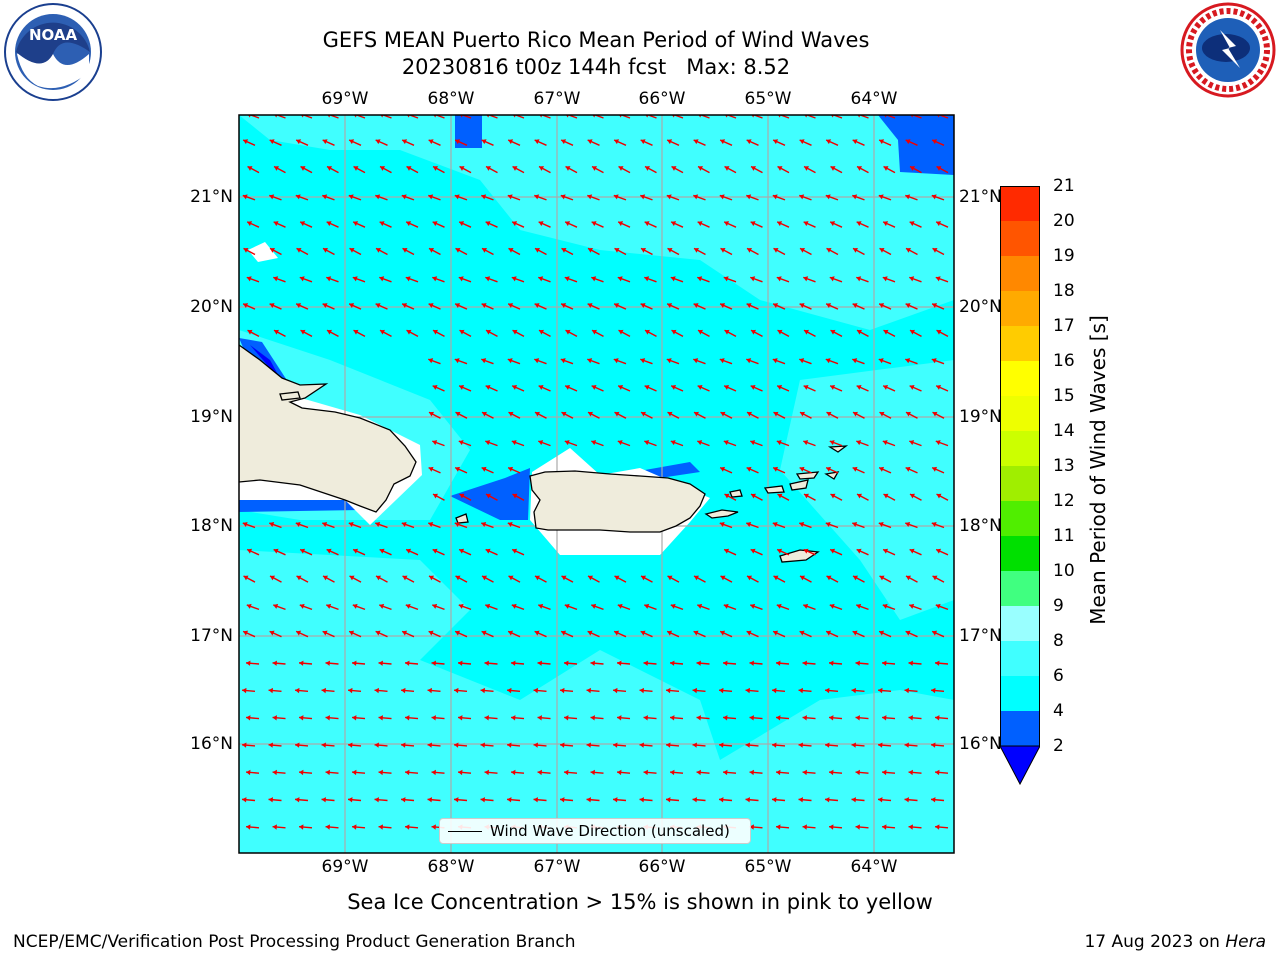 Image resolution: width=1280 pixels, height=960 pixels. Describe the element at coordinates (451, 867) in the screenshot. I see `lon-label-bottom: 68°W` at that location.